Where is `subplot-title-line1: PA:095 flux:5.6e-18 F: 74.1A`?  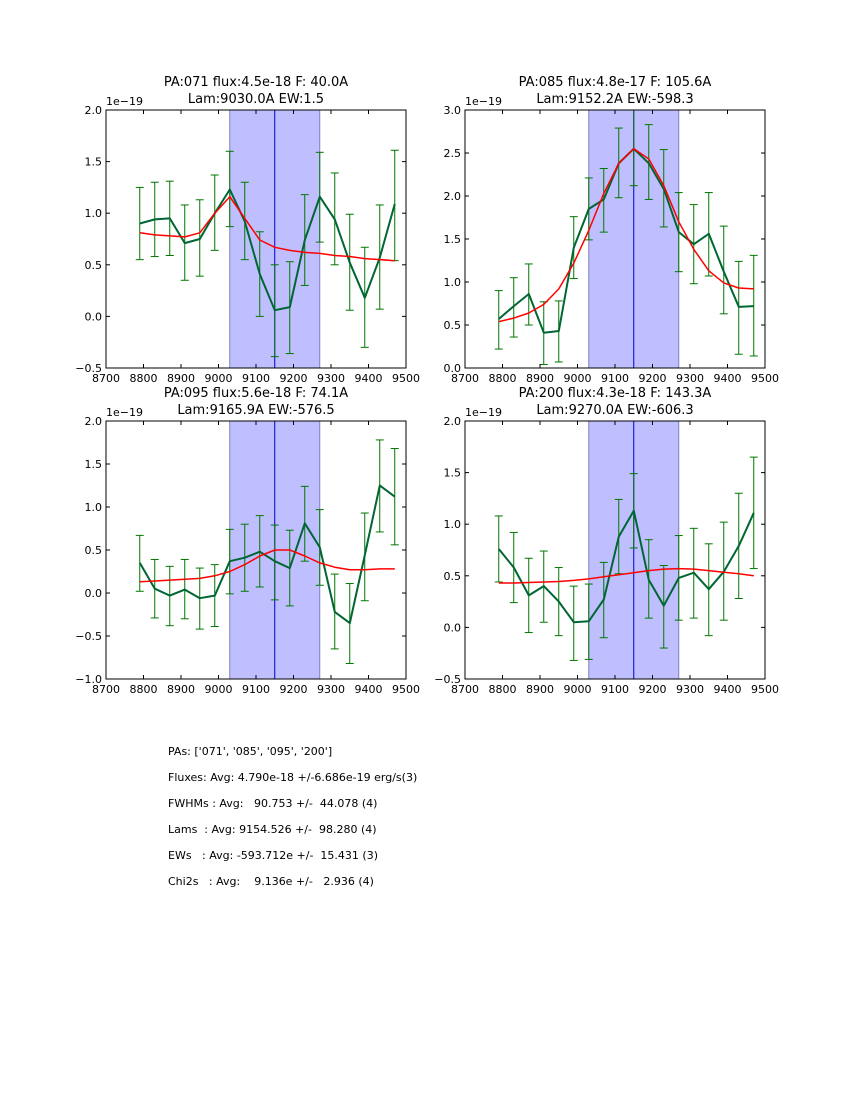 subplot-title-line1: PA:095 flux:5.6e-18 F: 74.1A is located at coordinates (256, 393).